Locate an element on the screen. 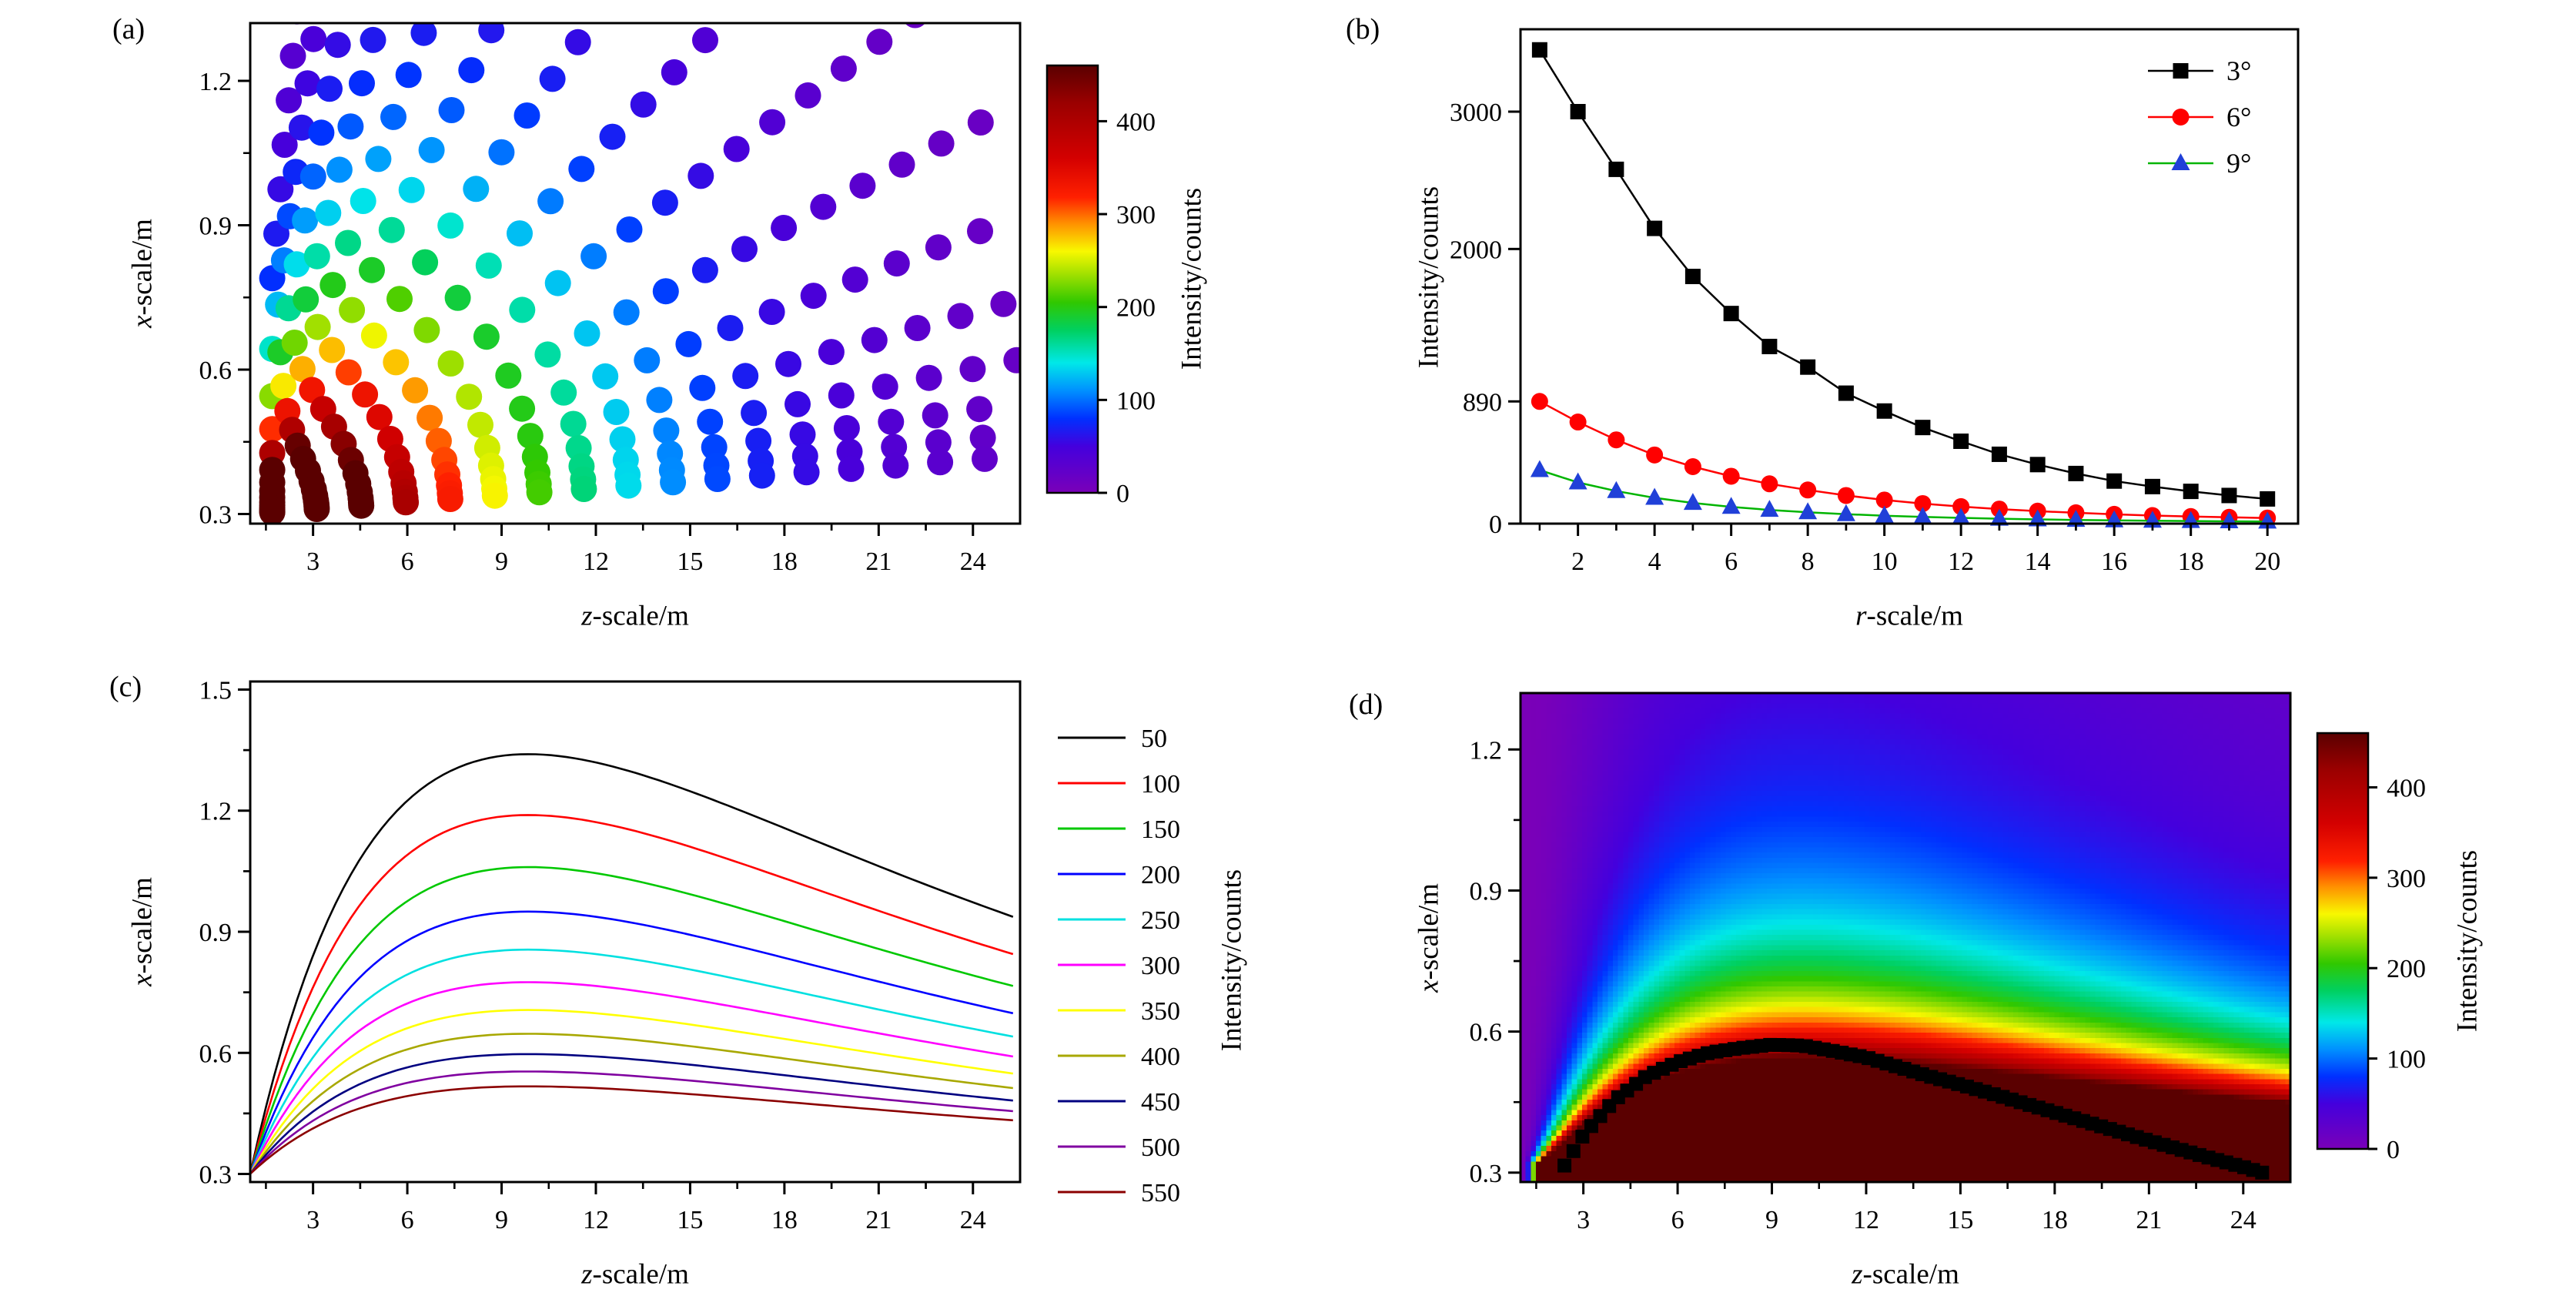 The height and width of the screenshot is (1296, 2576). svg-text: 8 is located at coordinates (1809, 562).